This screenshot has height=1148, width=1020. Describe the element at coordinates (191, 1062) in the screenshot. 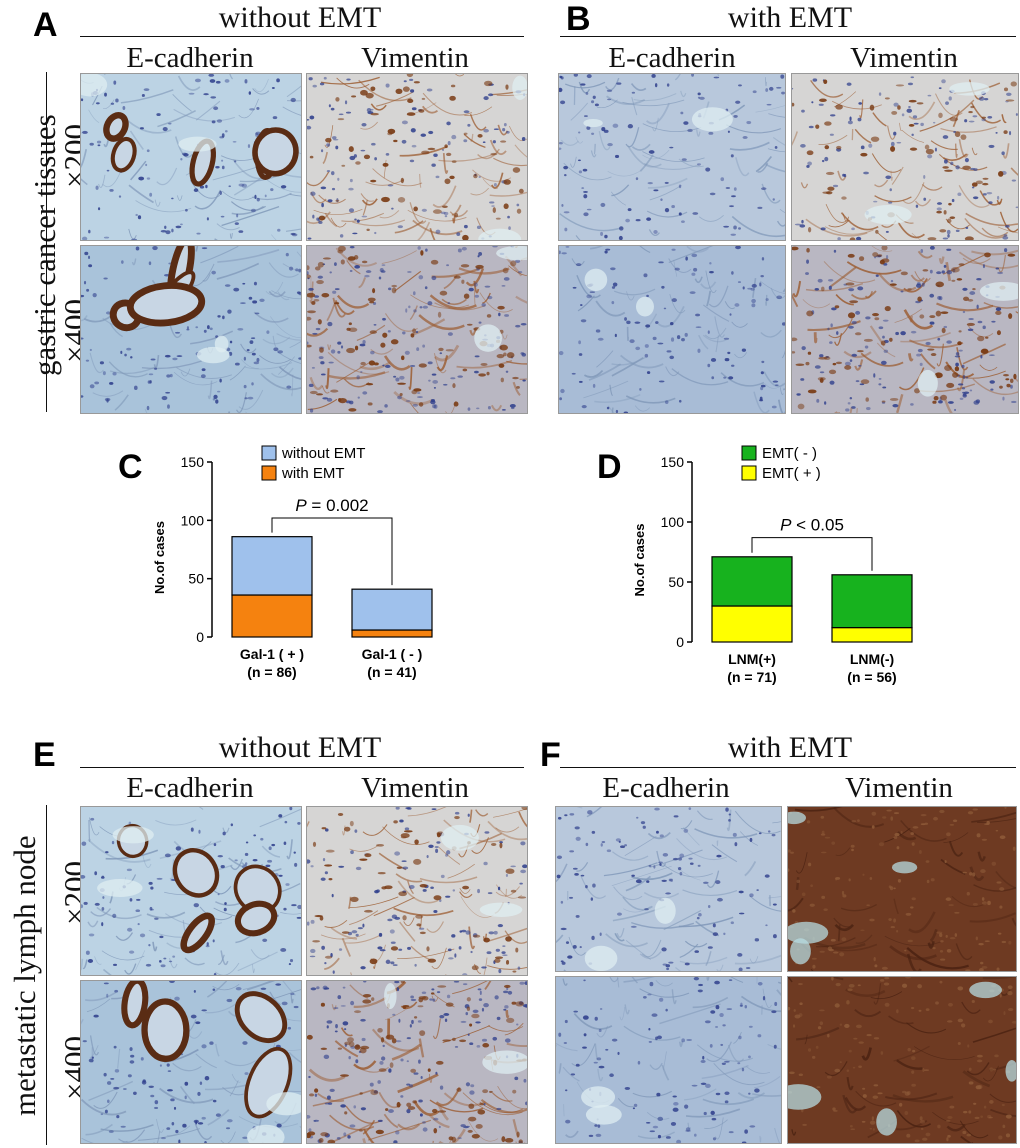

I see `micrograph-e-ecadherin-x400` at that location.